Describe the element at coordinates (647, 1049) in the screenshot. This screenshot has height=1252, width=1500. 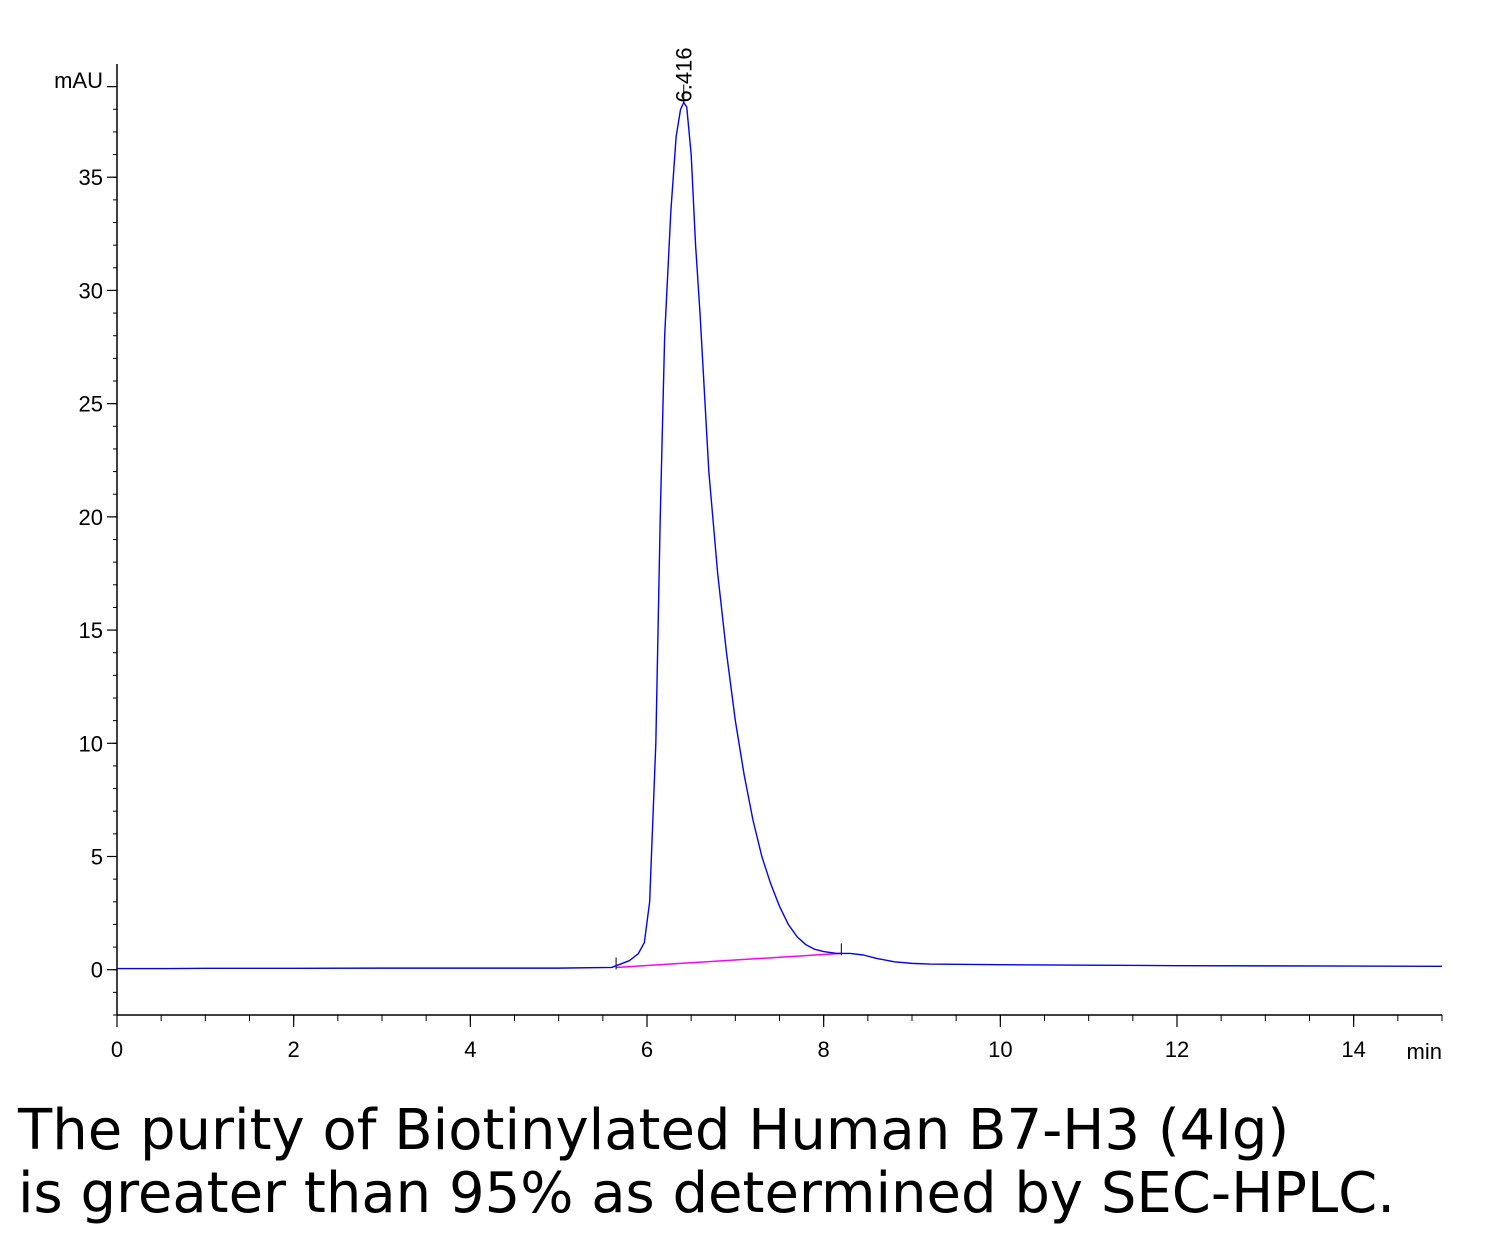
I see `x-tick-label: 6` at that location.